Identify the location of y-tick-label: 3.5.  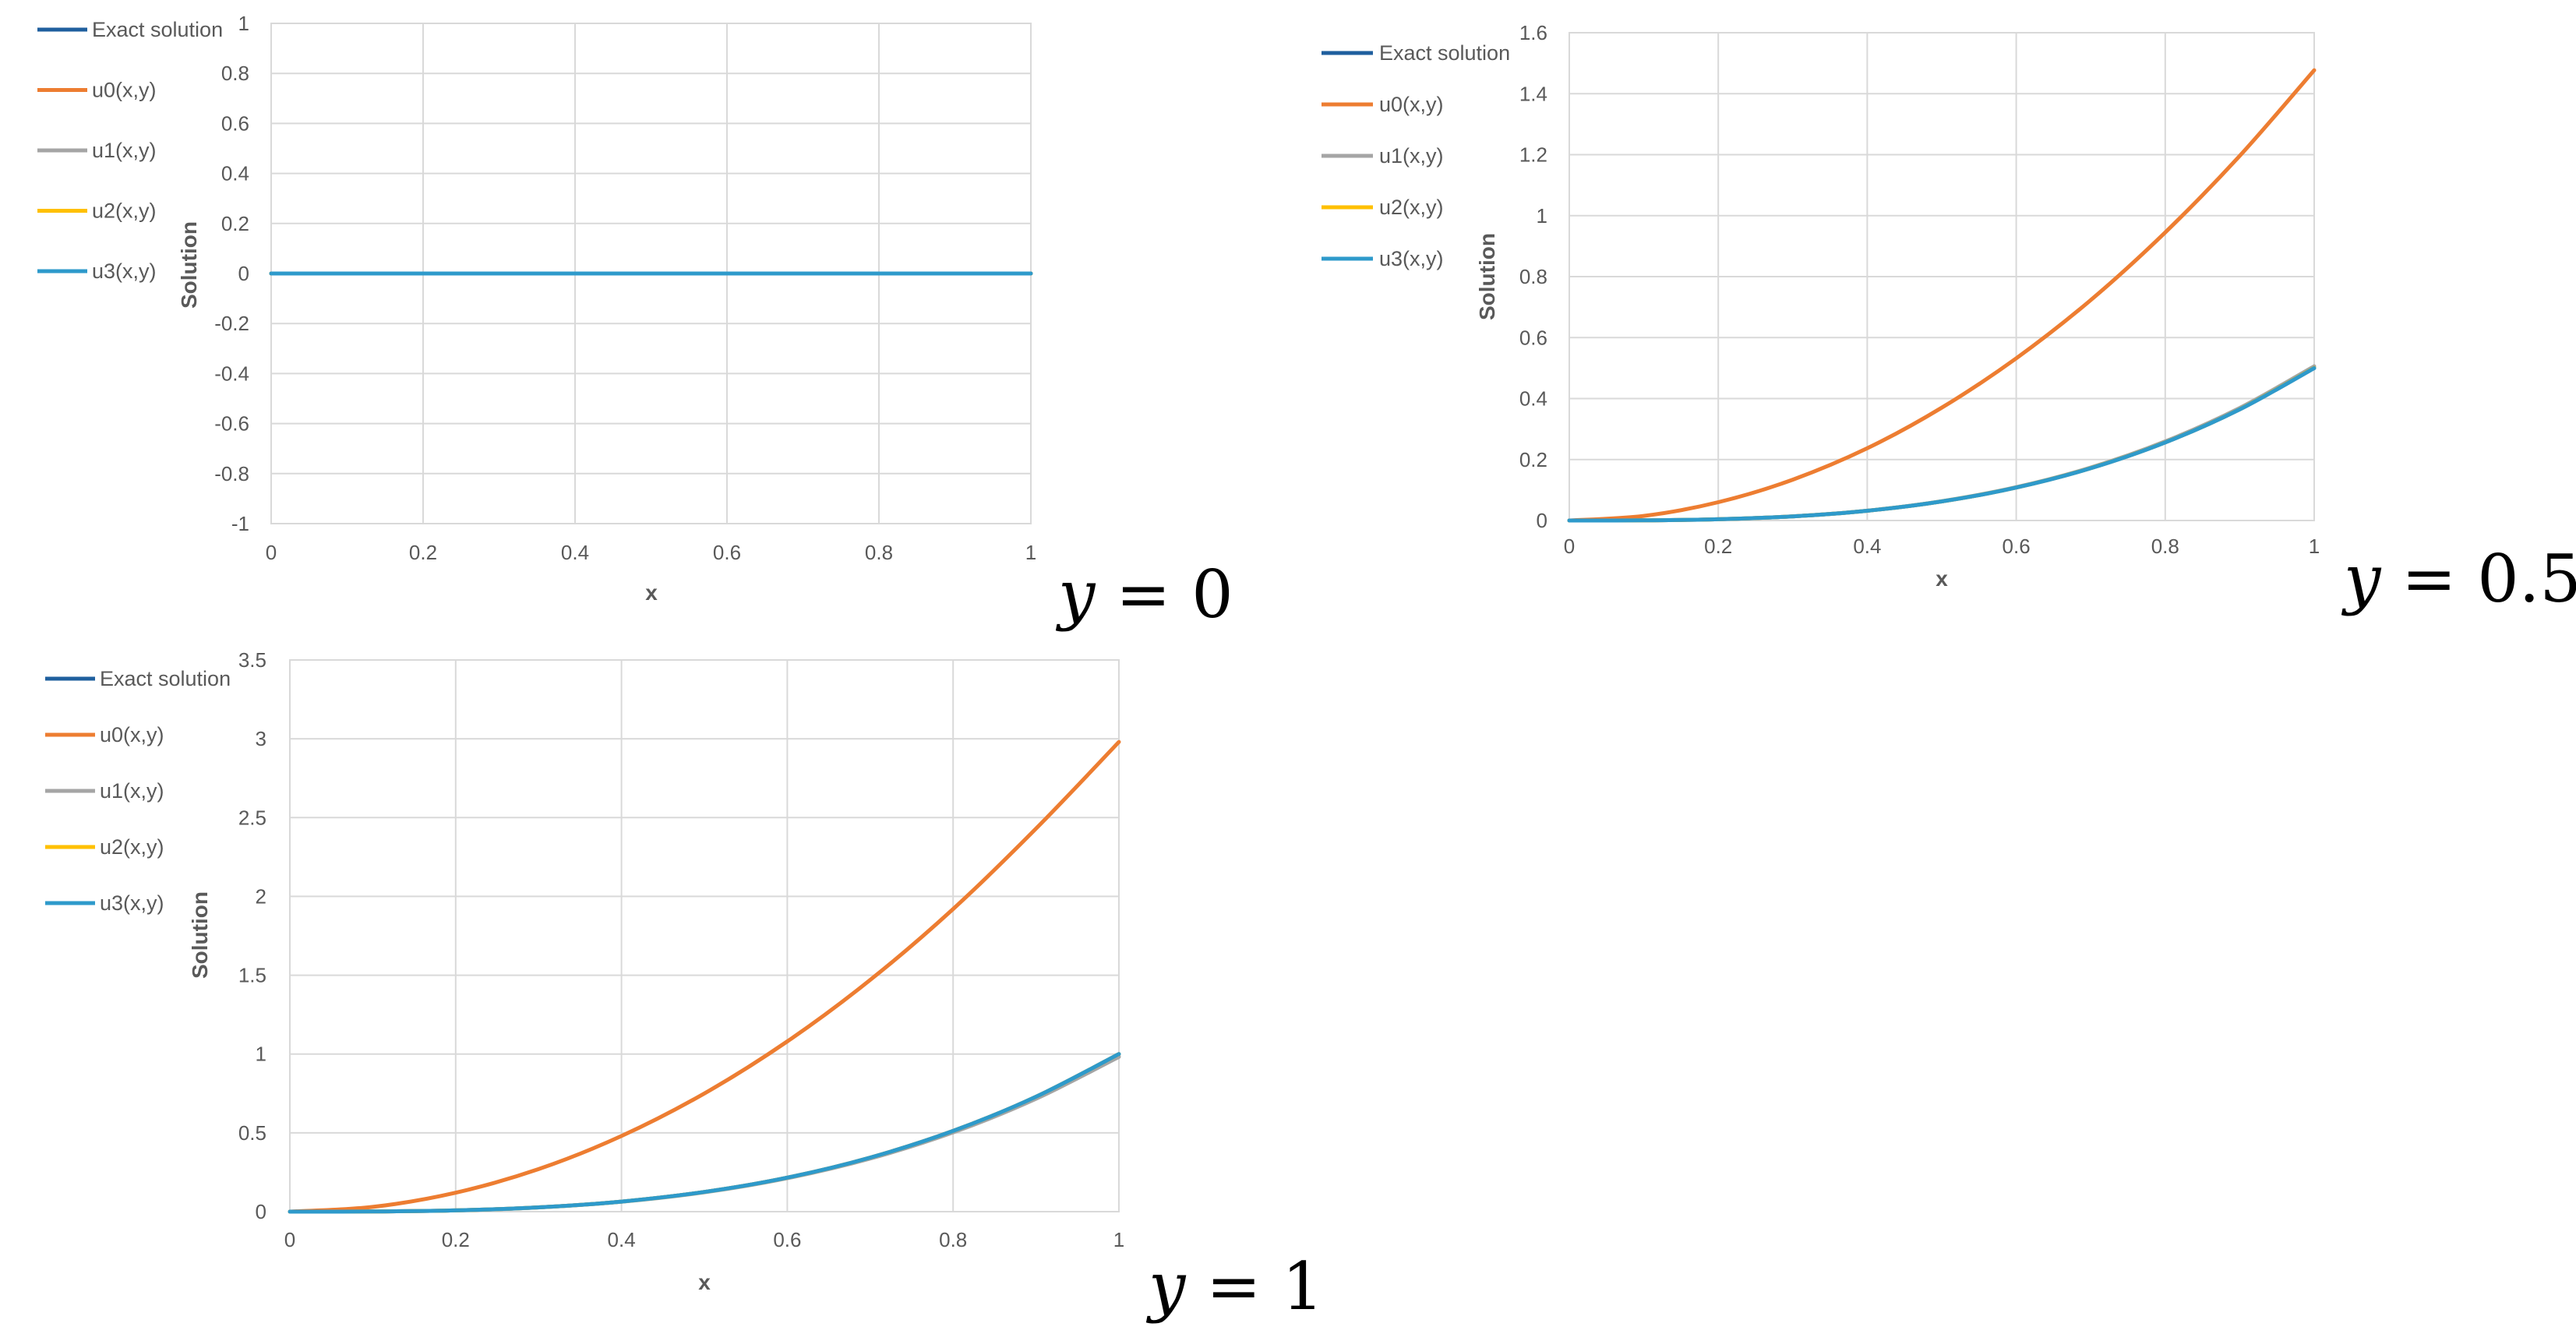
(252, 660).